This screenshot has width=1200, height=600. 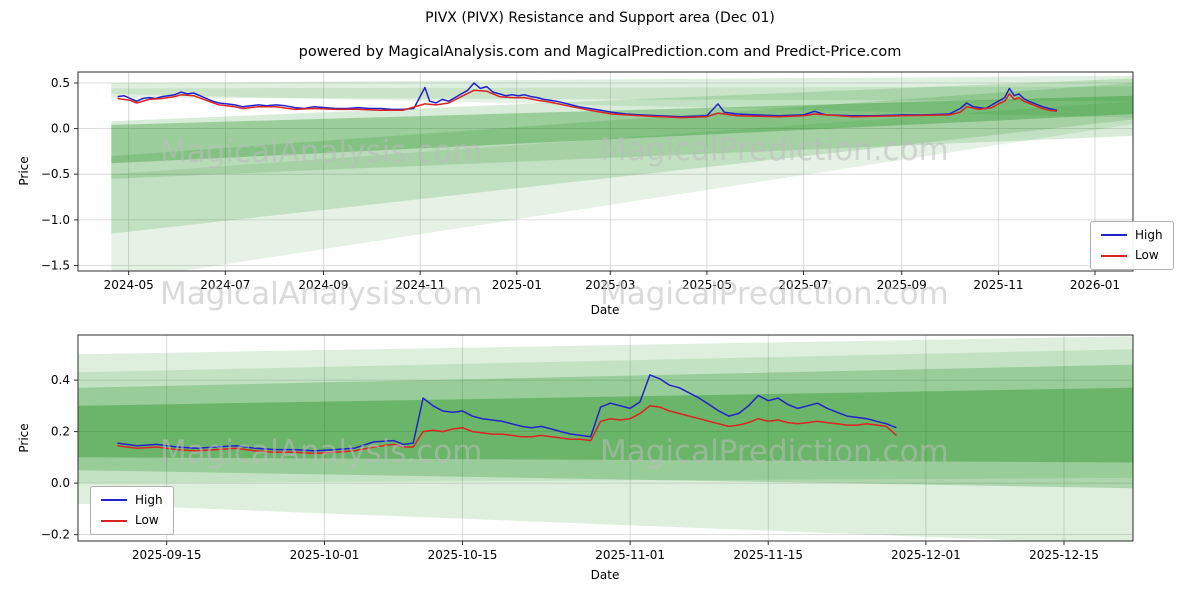 What do you see at coordinates (605, 575) in the screenshot?
I see `bottom-x-axis-label: Date` at bounding box center [605, 575].